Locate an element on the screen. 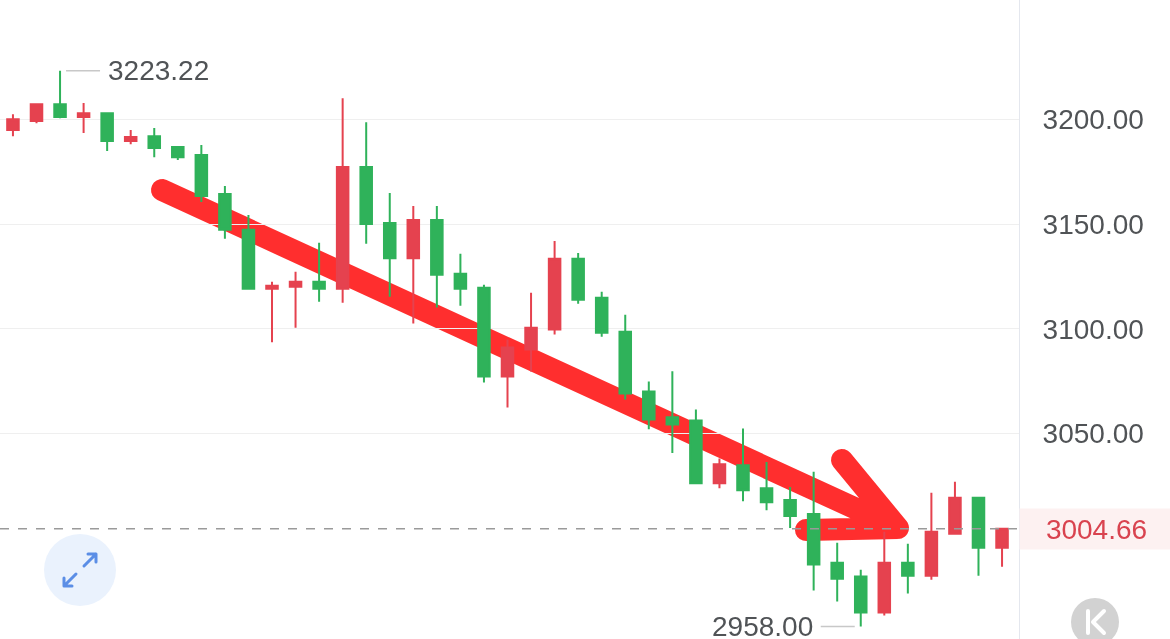 Image resolution: width=1170 pixels, height=639 pixels. annotation: 2958.00 is located at coordinates (763, 625).